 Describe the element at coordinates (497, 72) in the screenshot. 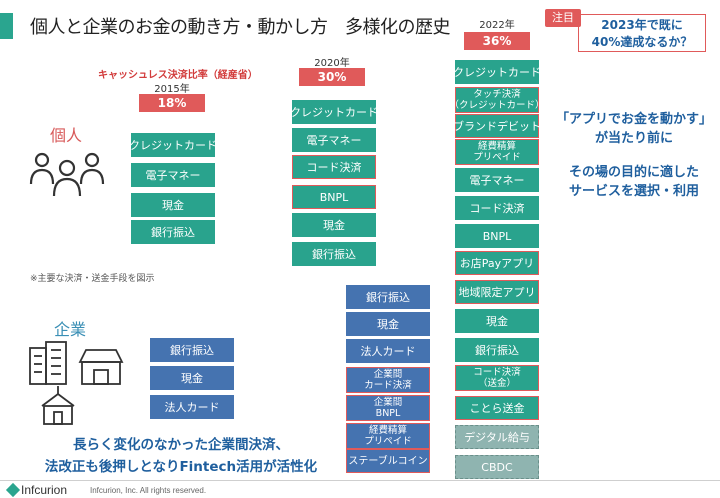

I see `tile-2022-credit-card: クレジットカード` at that location.